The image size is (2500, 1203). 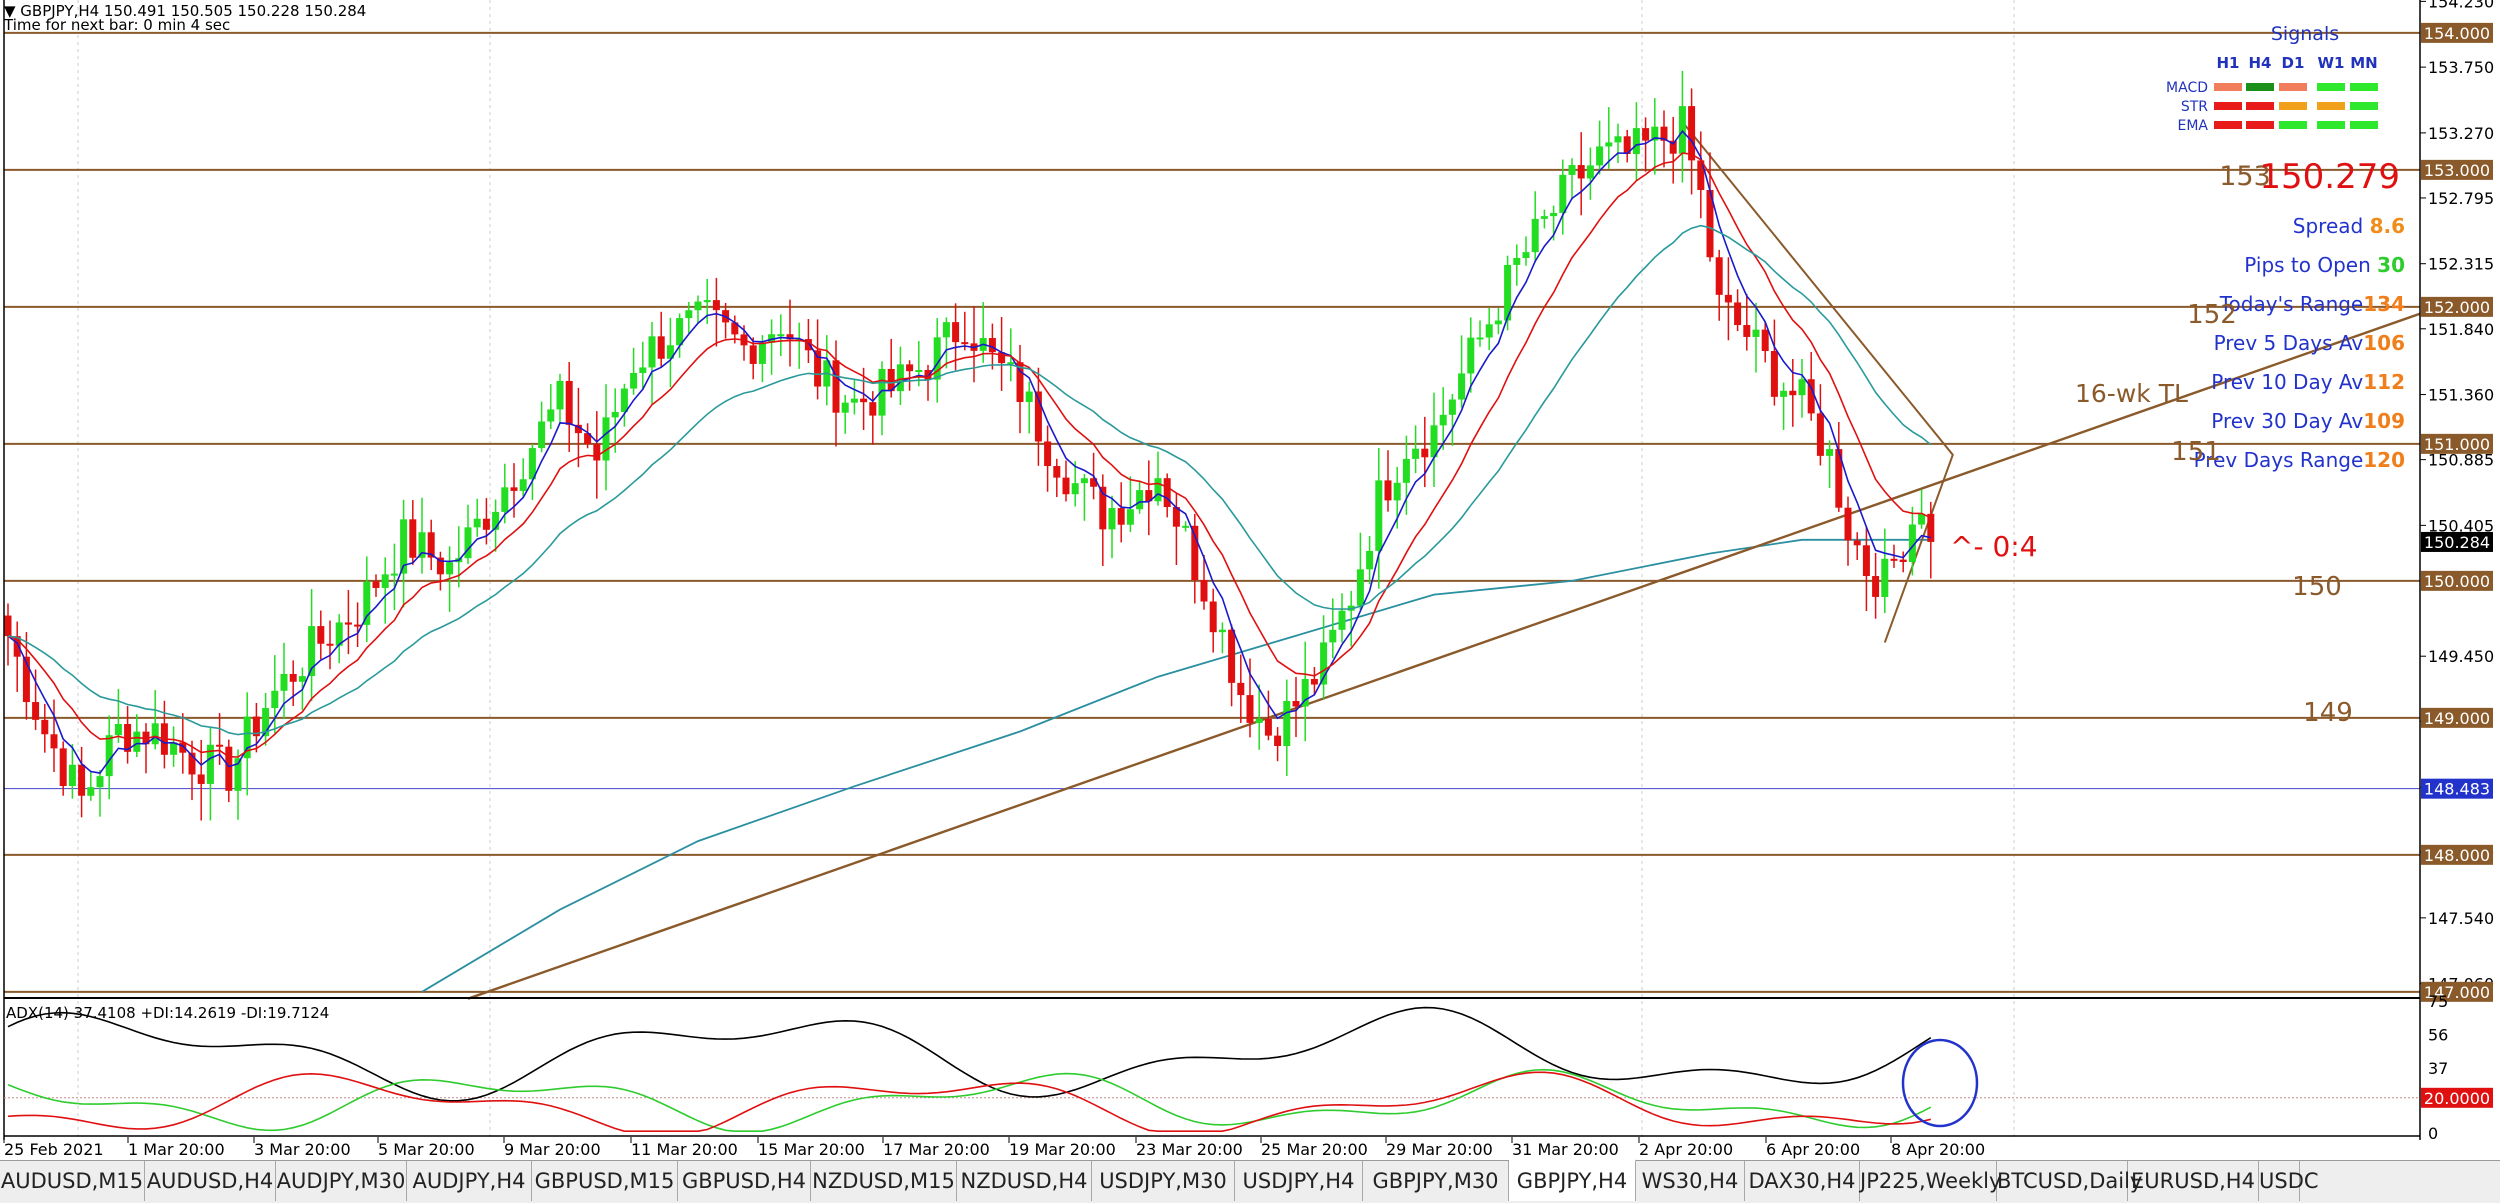 What do you see at coordinates (72, 1181) in the screenshot?
I see `tab-audusd-m15: AUDUSD,M15` at bounding box center [72, 1181].